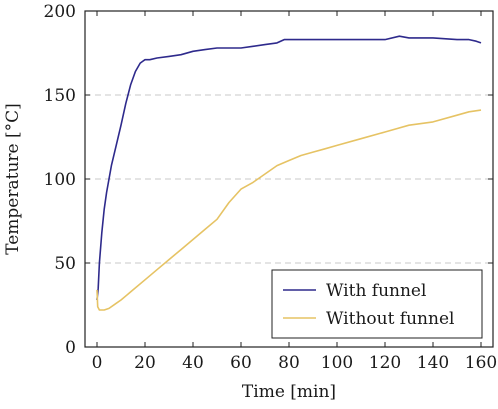 The width and height of the screenshot is (498, 409). Describe the element at coordinates (337, 363) in the screenshot. I see `x-tick-label: 100` at that location.